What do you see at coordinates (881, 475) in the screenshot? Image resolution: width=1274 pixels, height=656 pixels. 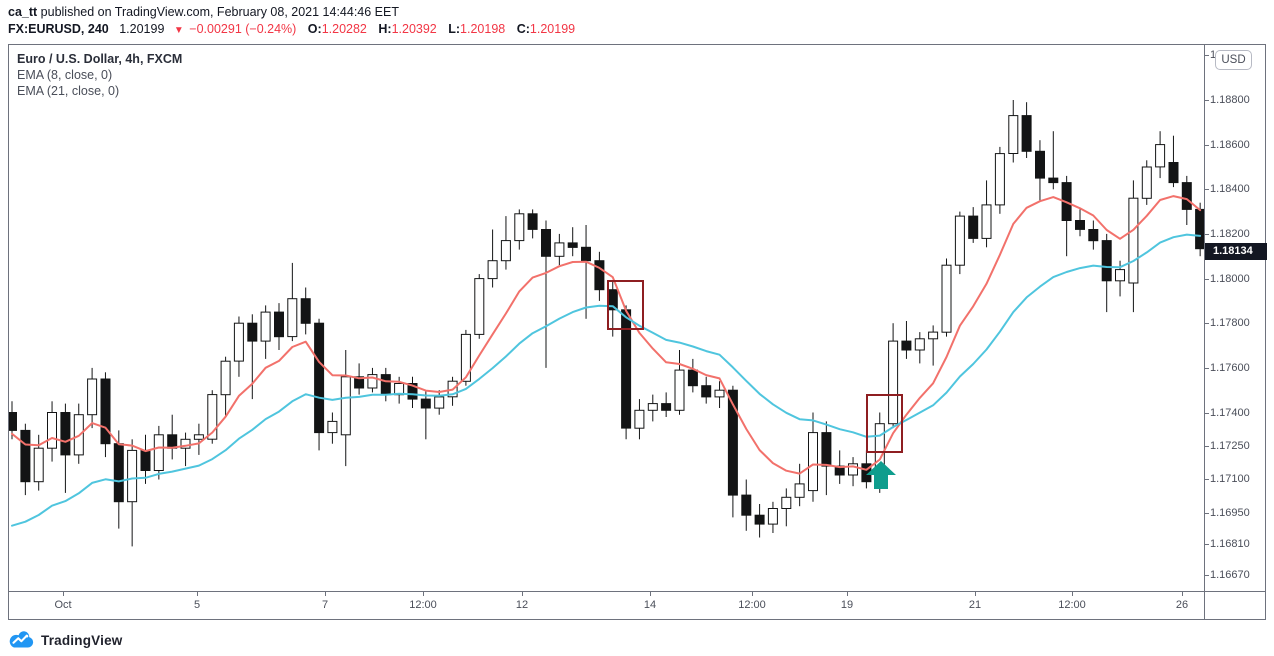 I see `arrow-up-marker` at bounding box center [881, 475].